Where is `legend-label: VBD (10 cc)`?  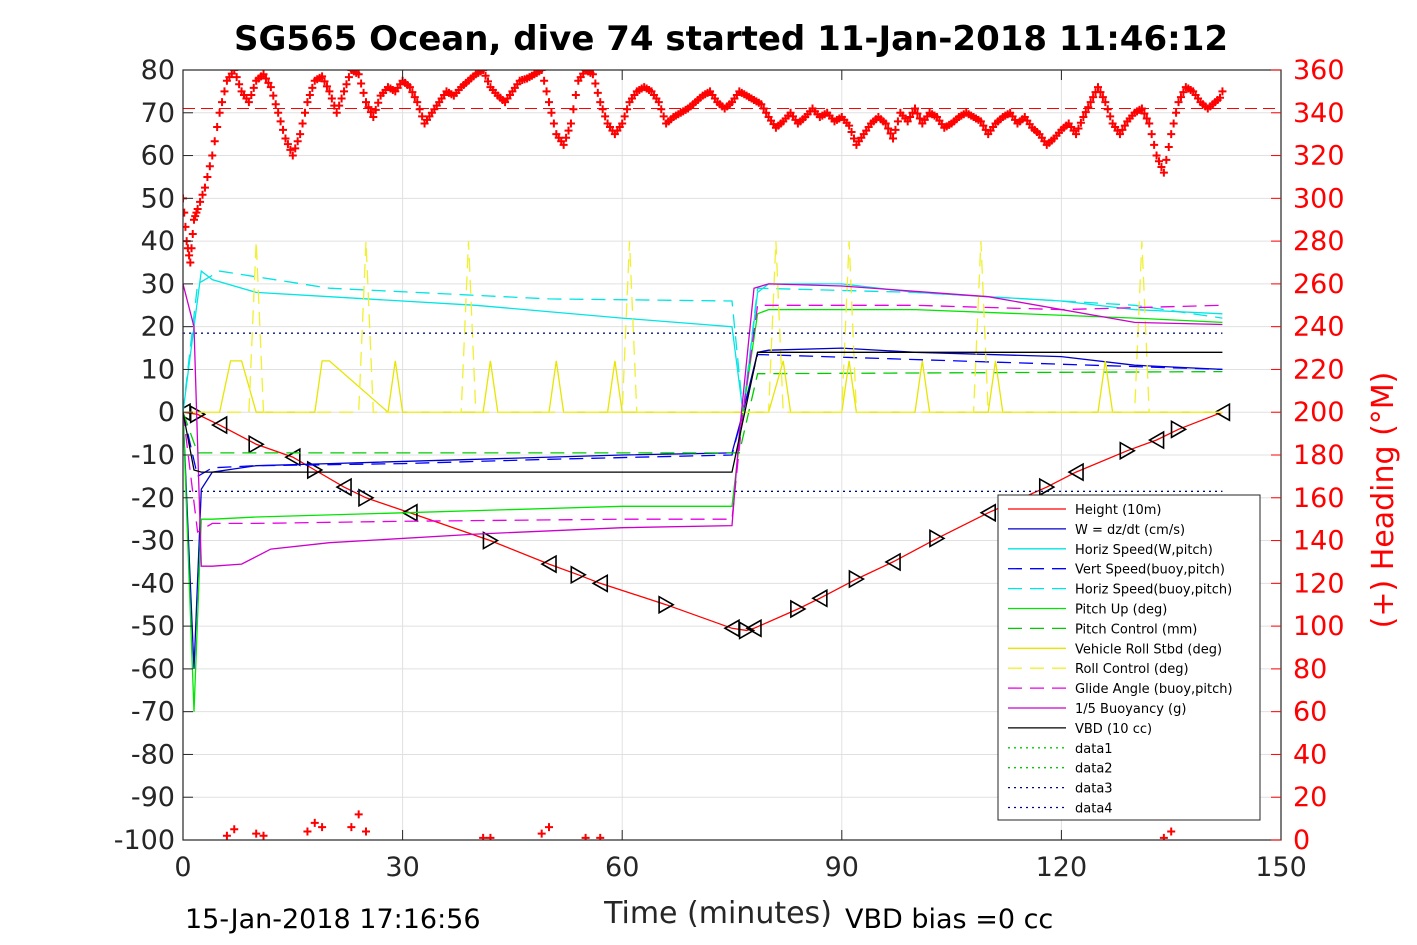 legend-label: VBD (10 cc) is located at coordinates (1113, 729).